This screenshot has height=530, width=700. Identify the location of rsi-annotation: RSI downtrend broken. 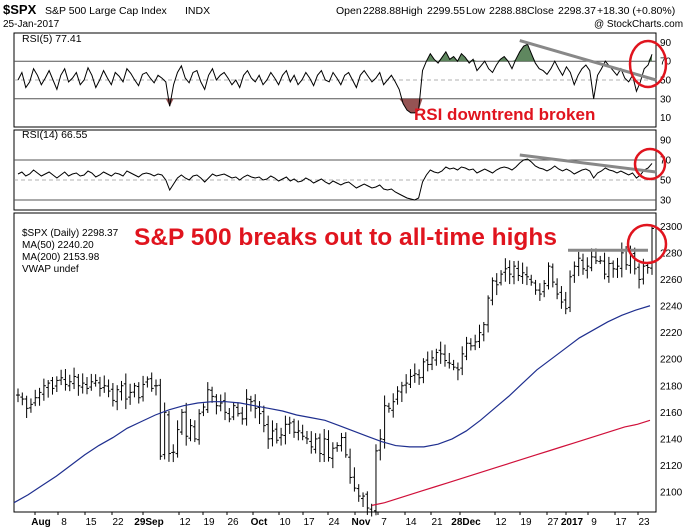
(504, 114).